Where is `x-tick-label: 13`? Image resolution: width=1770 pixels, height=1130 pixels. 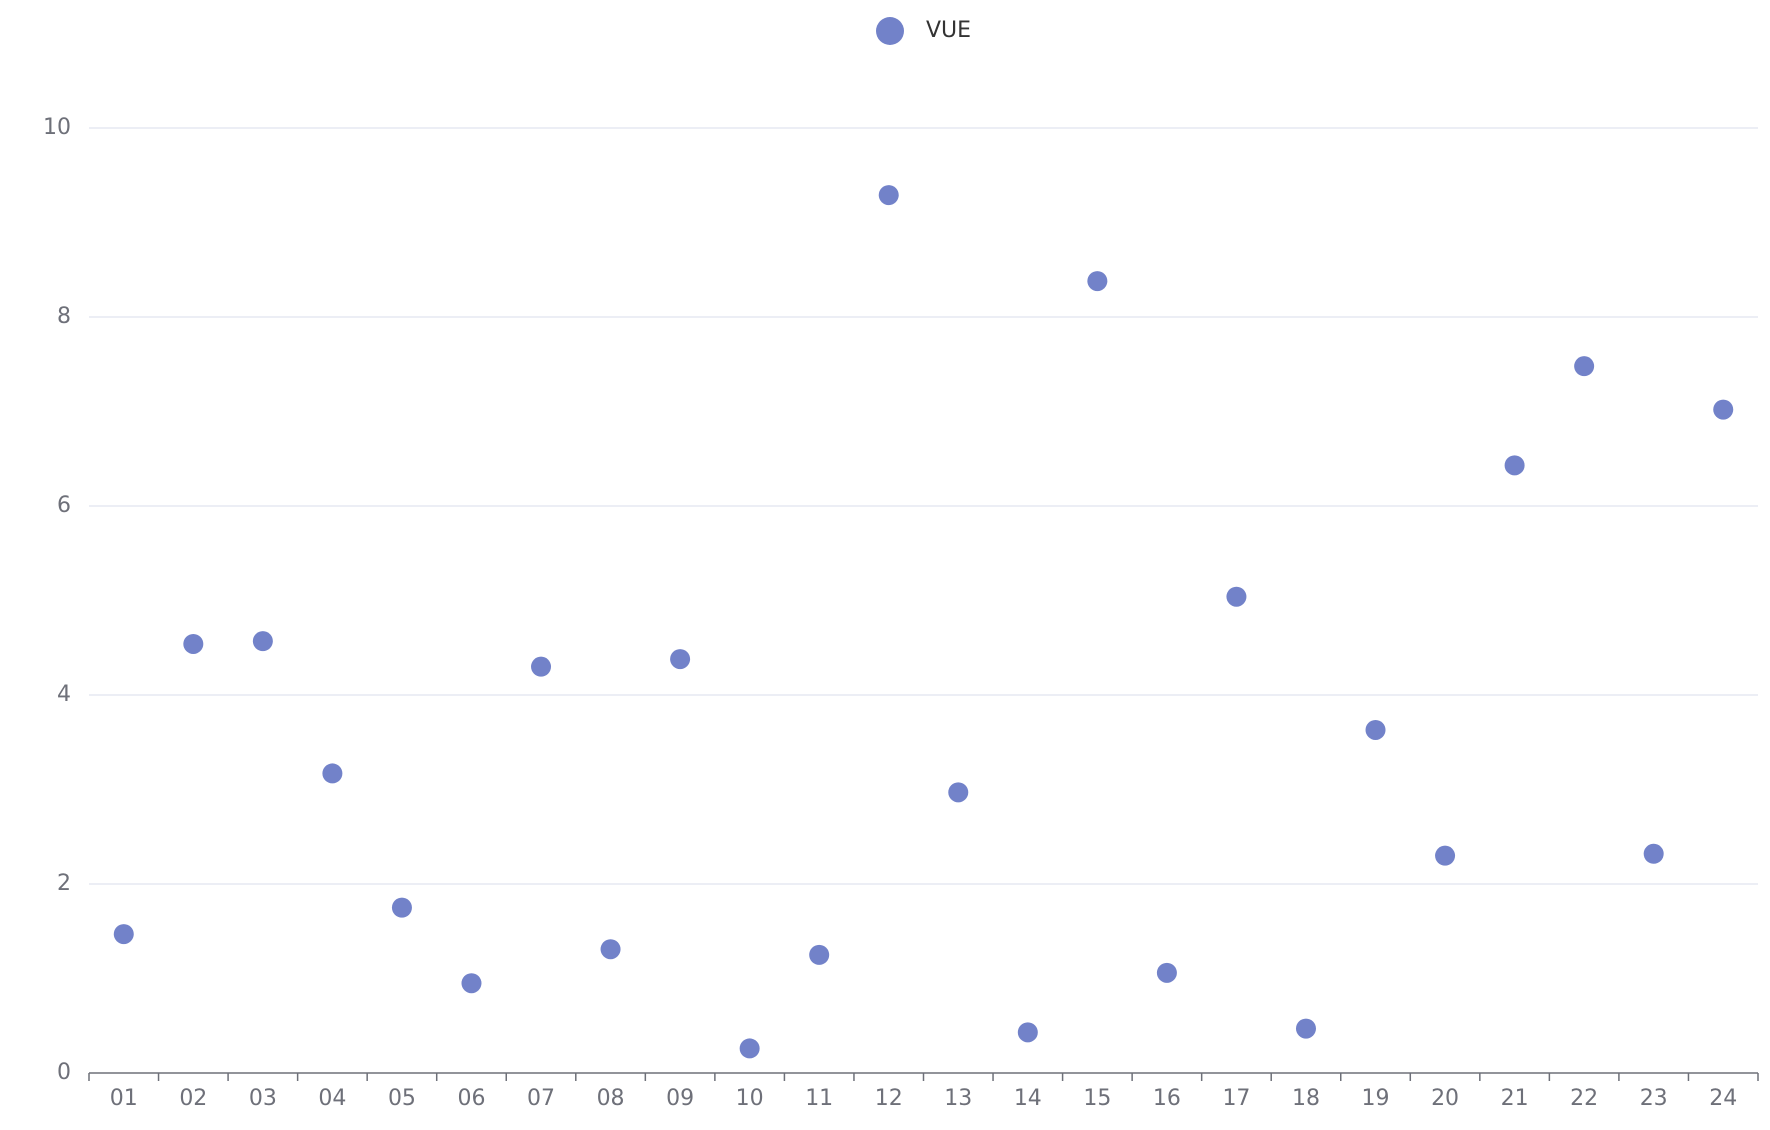
x-tick-label: 13 is located at coordinates (958, 1098).